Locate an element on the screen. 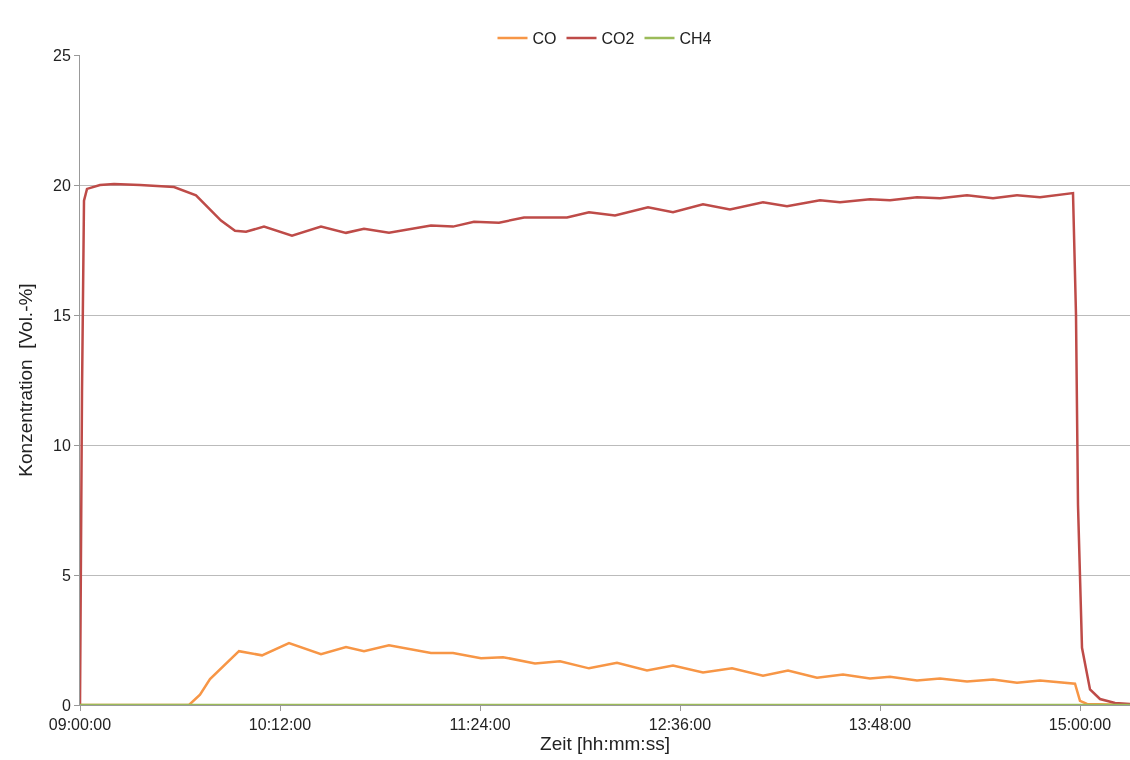 This screenshot has height=760, width=1130. x-tick-label: 11:24:00 is located at coordinates (480, 725).